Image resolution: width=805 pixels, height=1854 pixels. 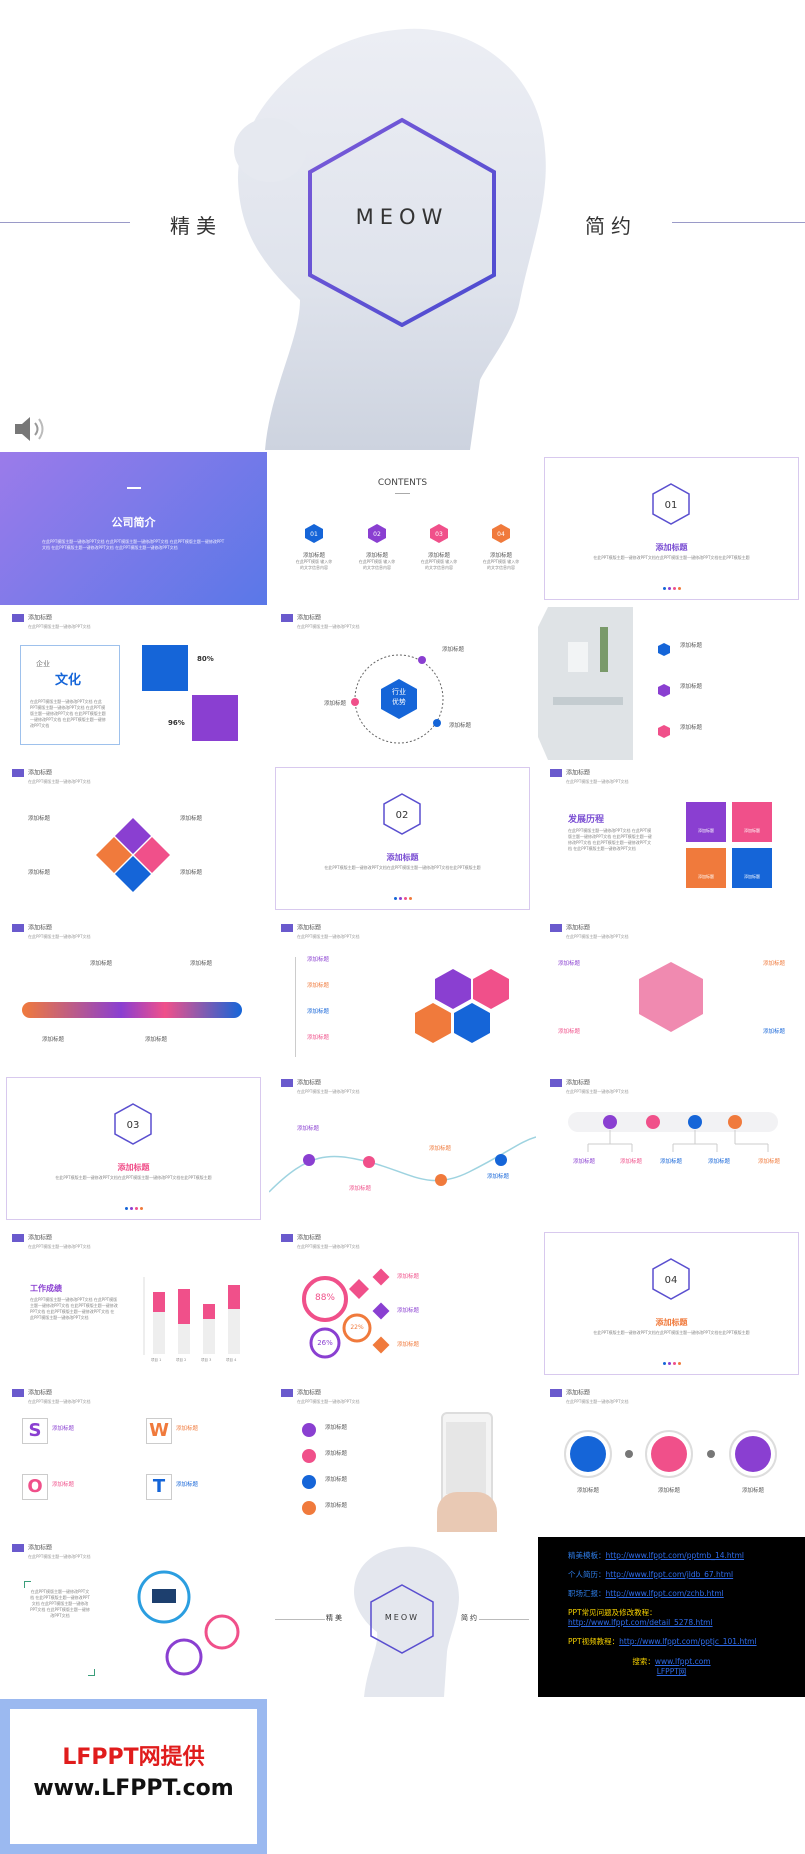 What do you see at coordinates (399, 697) in the screenshot?
I see `advantage-center: 行业 优势` at bounding box center [399, 697].